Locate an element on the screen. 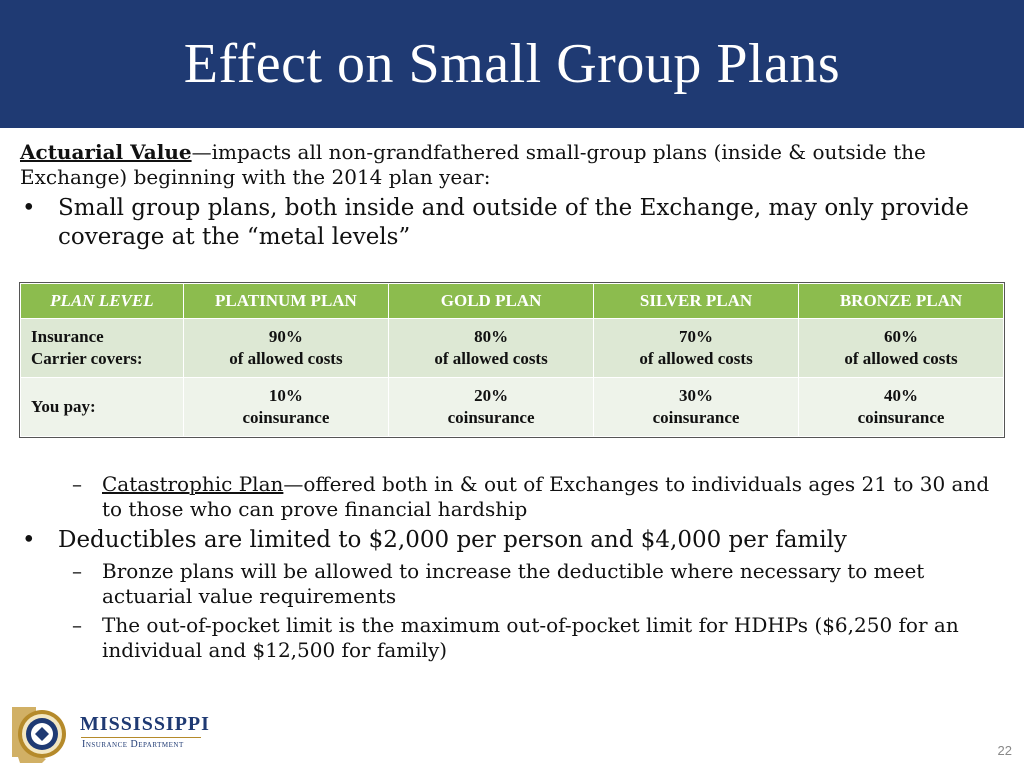 This screenshot has width=1024, height=769. row-label-line: Carrier covers: is located at coordinates (87, 358).